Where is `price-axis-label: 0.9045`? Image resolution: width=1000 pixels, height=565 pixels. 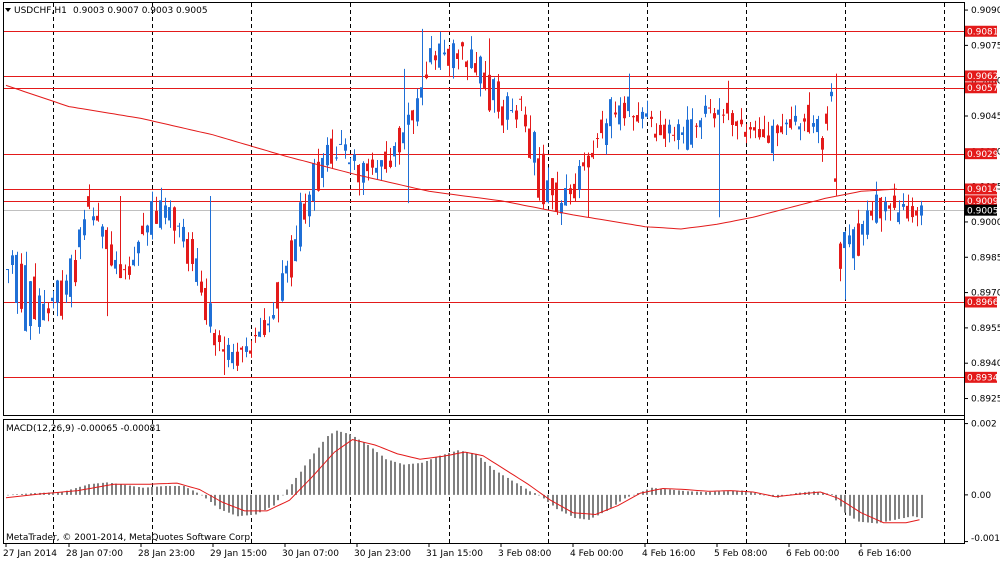 price-axis-label: 0.9045 is located at coordinates (985, 117).